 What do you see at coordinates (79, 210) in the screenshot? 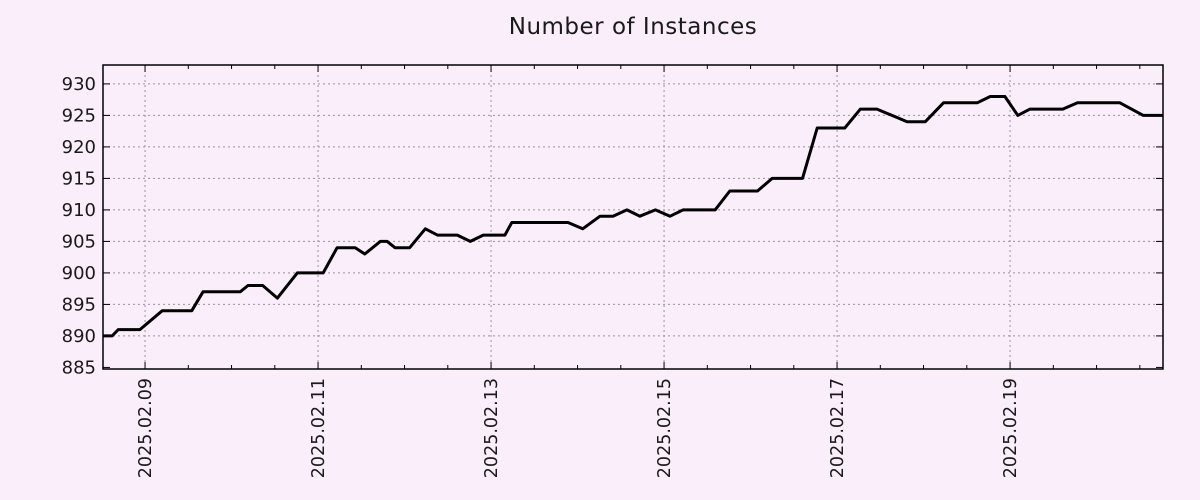
I see `y-tick-label: 910` at bounding box center [79, 210].